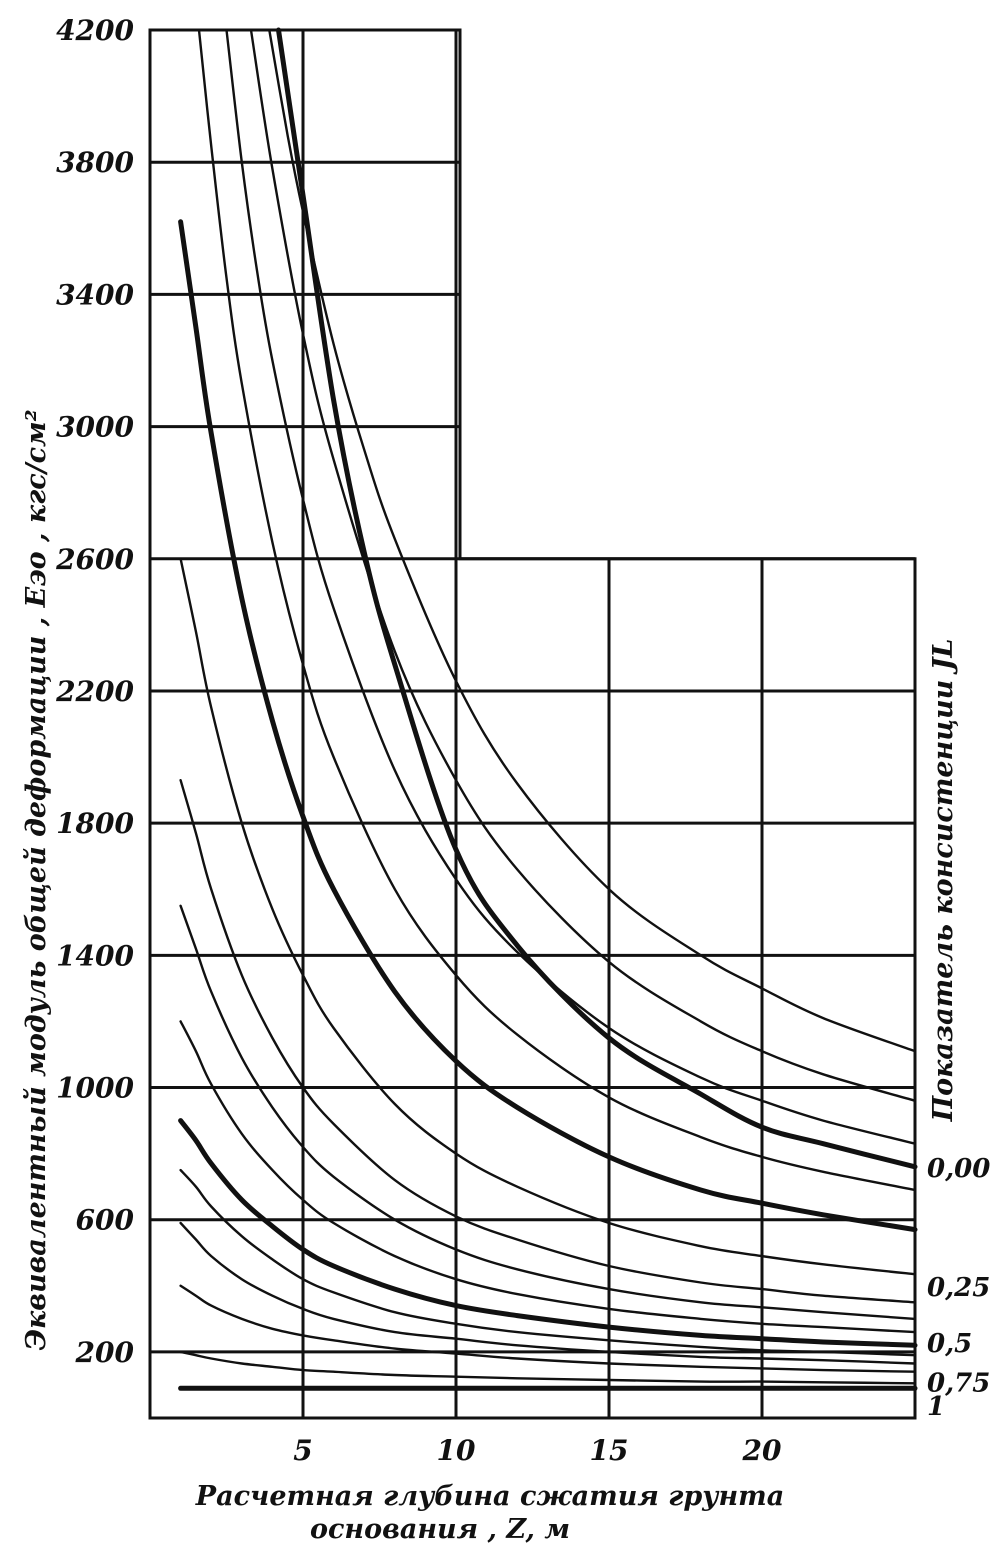 The width and height of the screenshot is (995, 1549). I want to click on consistency-label: 0,5, so click(949, 1344).